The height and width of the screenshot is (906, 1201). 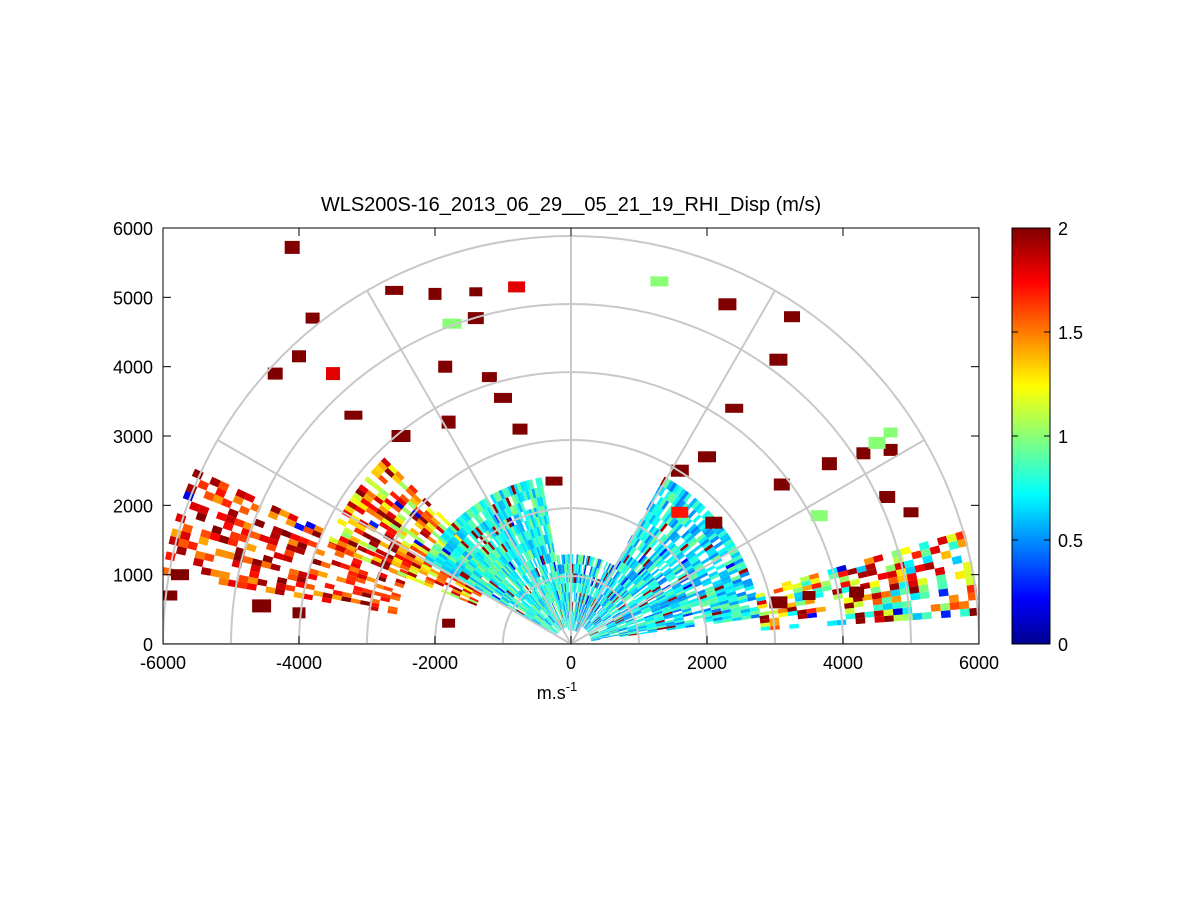 I want to click on x-tick-label: -4000, so click(x=299, y=663).